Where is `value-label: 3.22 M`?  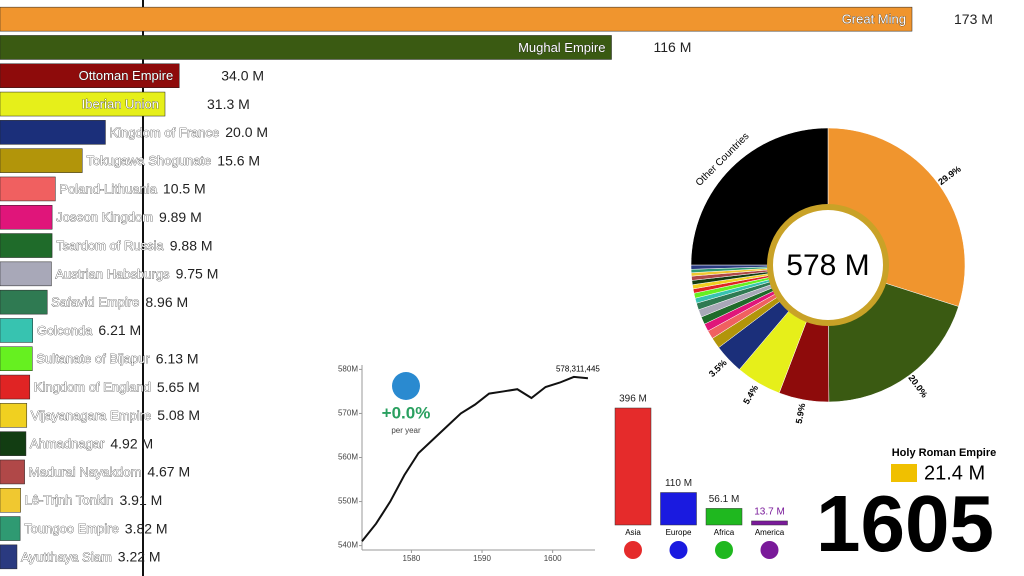 value-label: 3.22 M is located at coordinates (139, 557).